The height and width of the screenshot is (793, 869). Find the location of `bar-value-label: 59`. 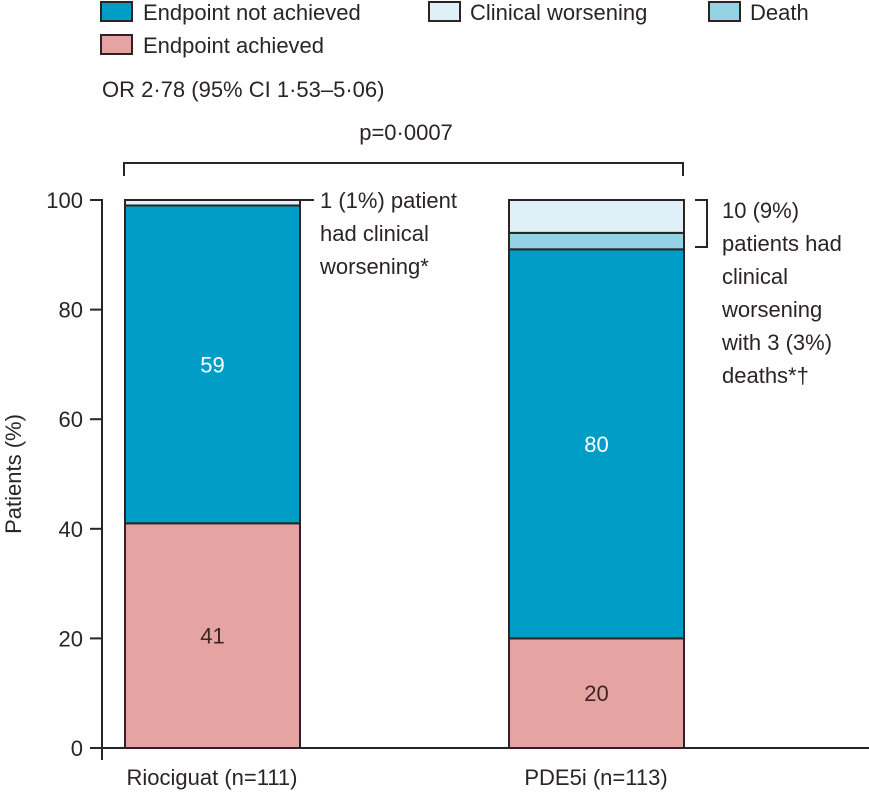

bar-value-label: 59 is located at coordinates (212, 364).